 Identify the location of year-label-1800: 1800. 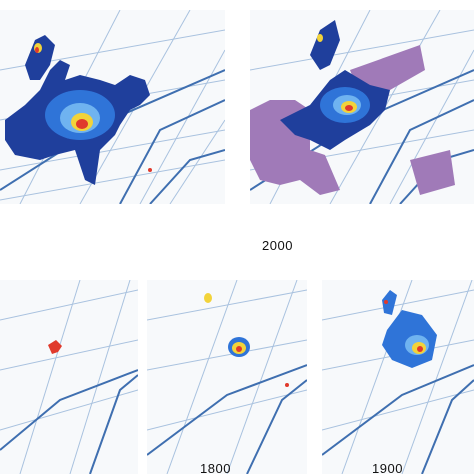
(215, 468).